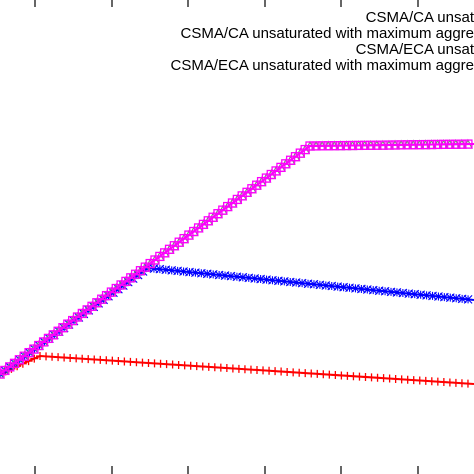 The height and width of the screenshot is (474, 474). I want to click on legend-entry-4: CSMA/ECA unsaturated with maximum aggre, so click(322, 65).